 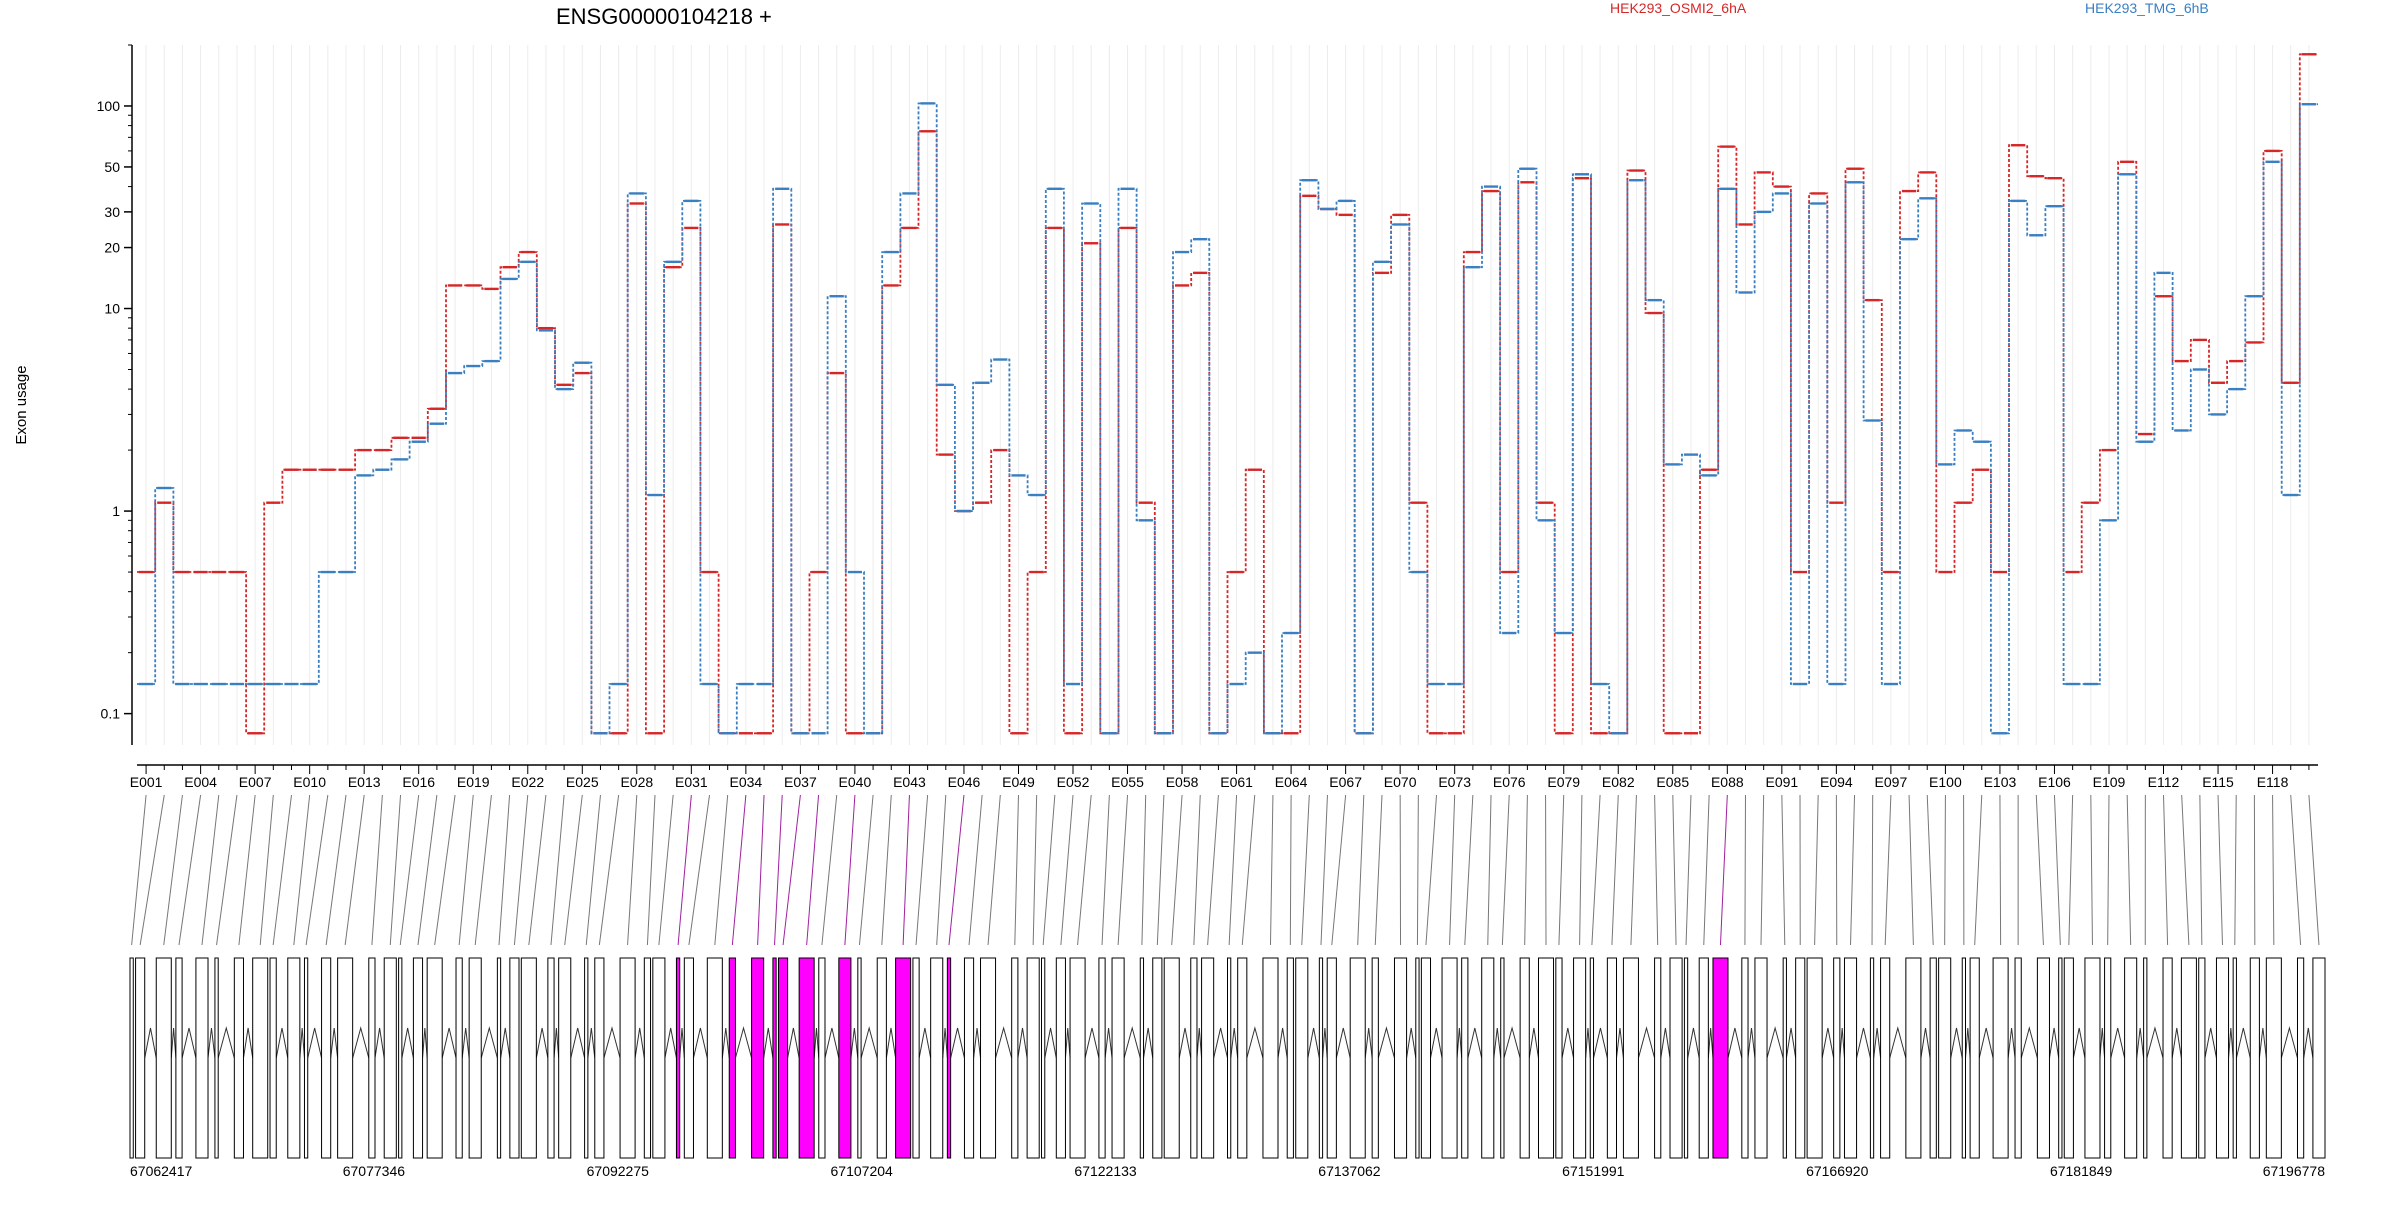 What do you see at coordinates (2218, 782) in the screenshot?
I see `x-tick-label: E115` at bounding box center [2218, 782].